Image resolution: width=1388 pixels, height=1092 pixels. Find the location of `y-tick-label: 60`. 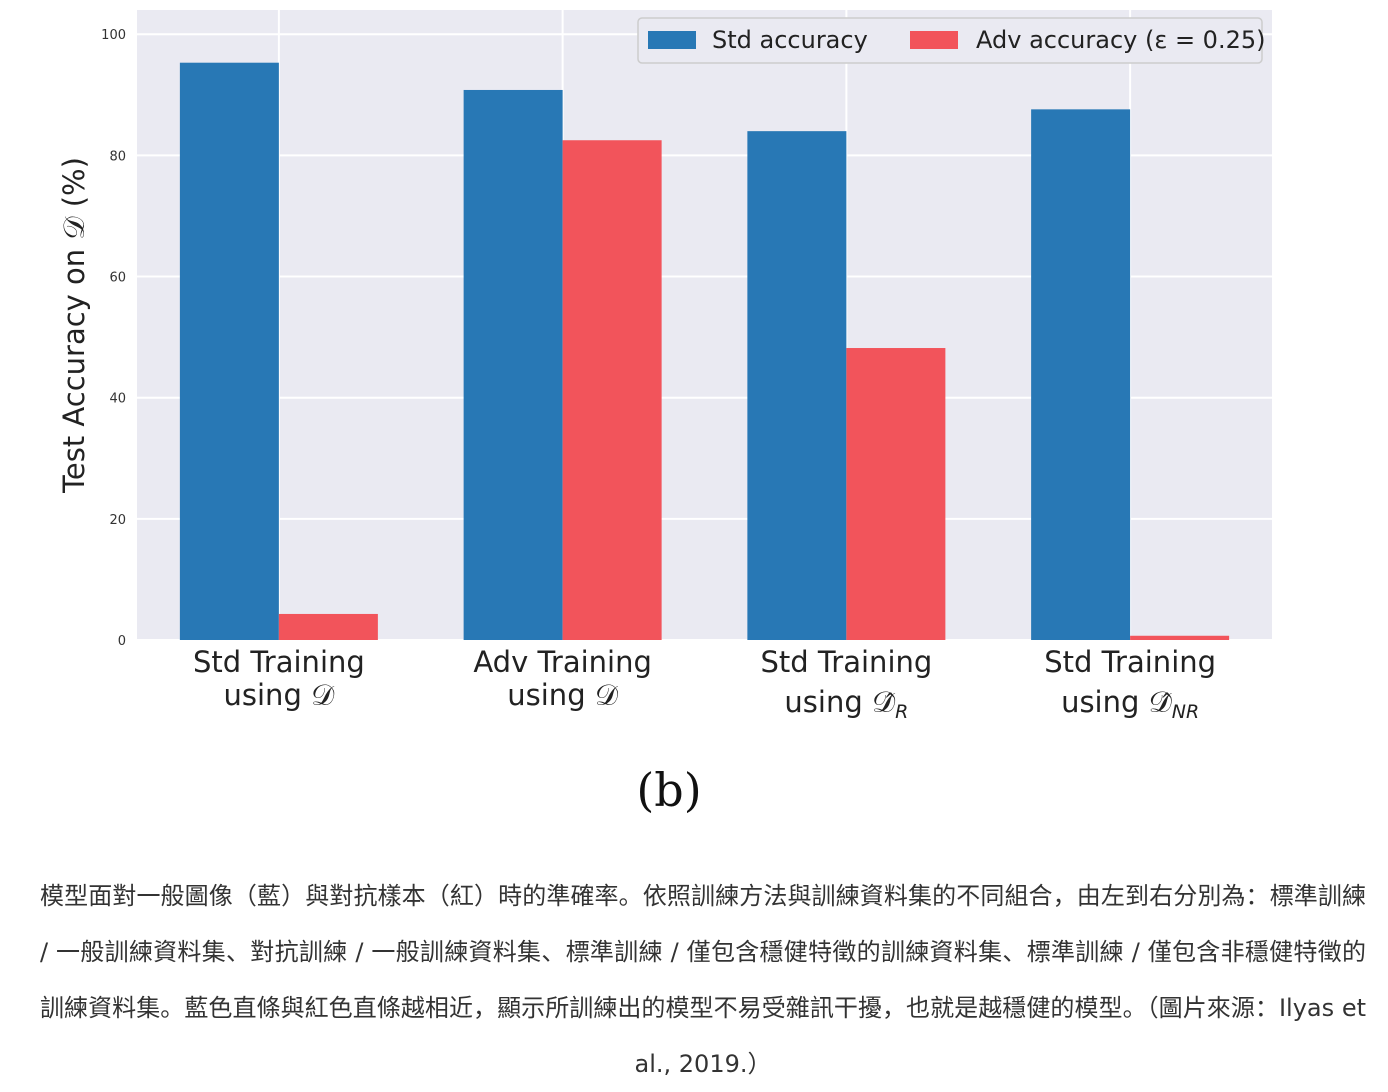

y-tick-label: 60 is located at coordinates (117, 278).